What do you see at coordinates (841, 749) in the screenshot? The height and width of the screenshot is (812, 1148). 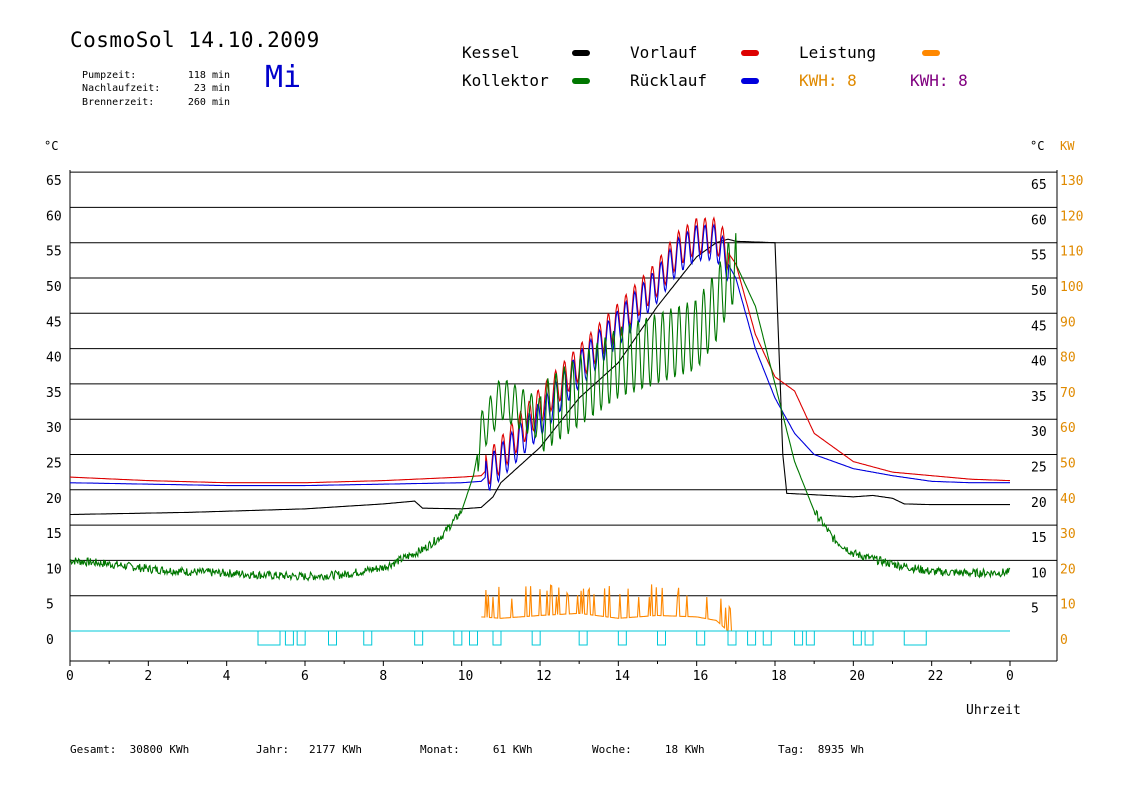 I see `total-value: 8935 Wh` at bounding box center [841, 749].